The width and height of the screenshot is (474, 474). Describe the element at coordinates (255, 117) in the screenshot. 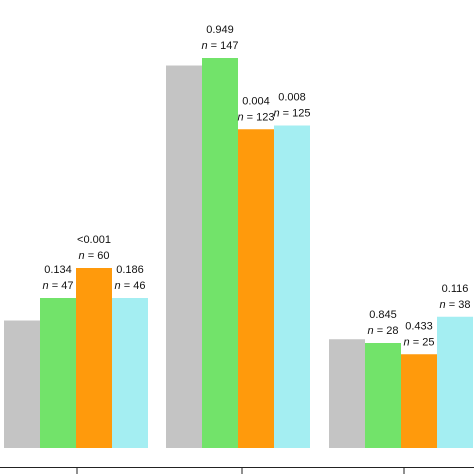

I see `n-count-label: n = 123` at that location.